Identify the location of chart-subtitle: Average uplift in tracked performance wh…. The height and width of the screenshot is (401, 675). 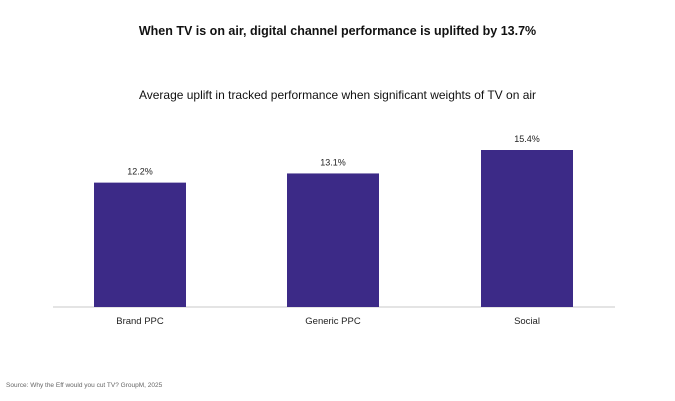
(337, 95).